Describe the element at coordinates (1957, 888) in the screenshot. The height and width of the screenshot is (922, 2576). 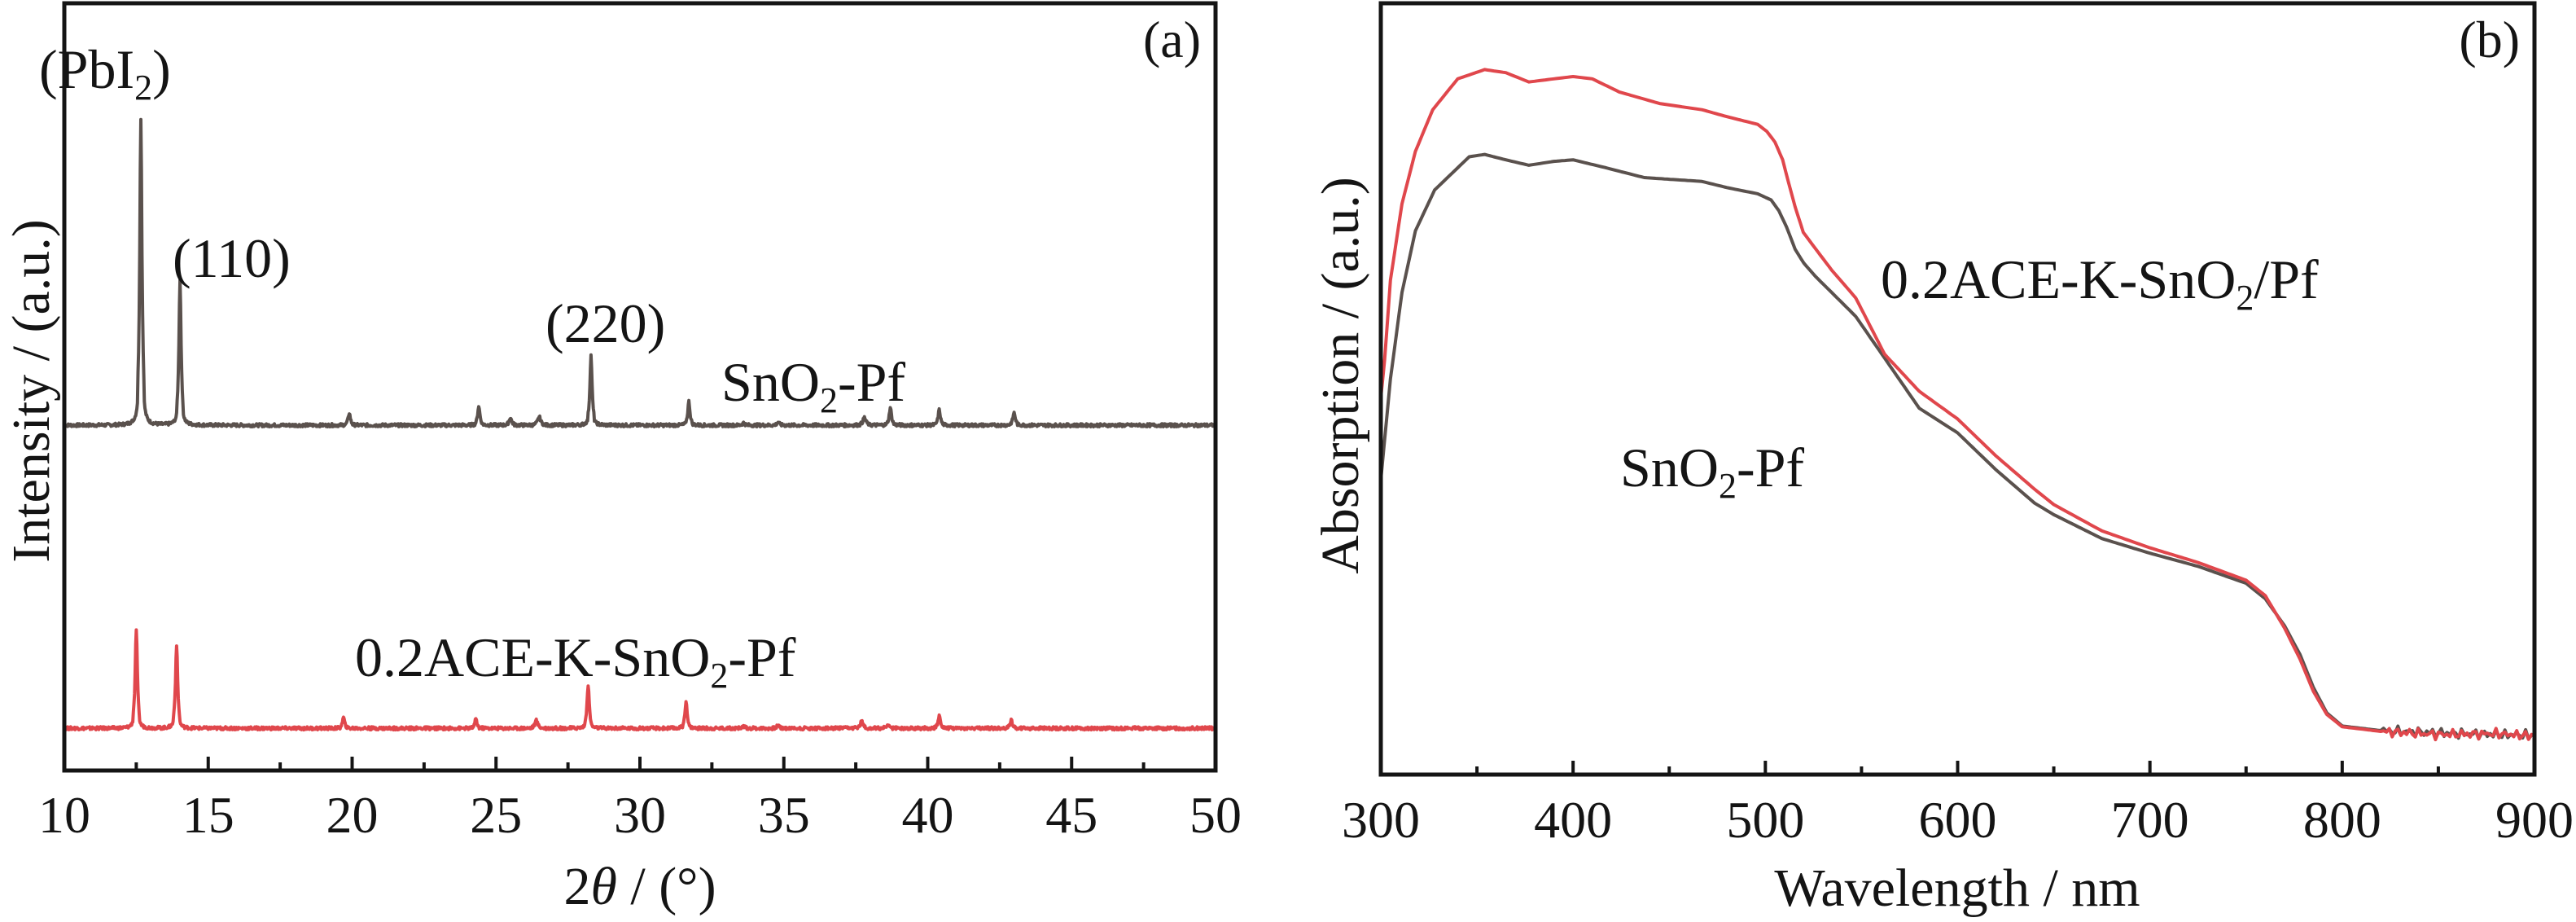
I see `panel-b-x-axis-title: Wavelength / nm` at that location.